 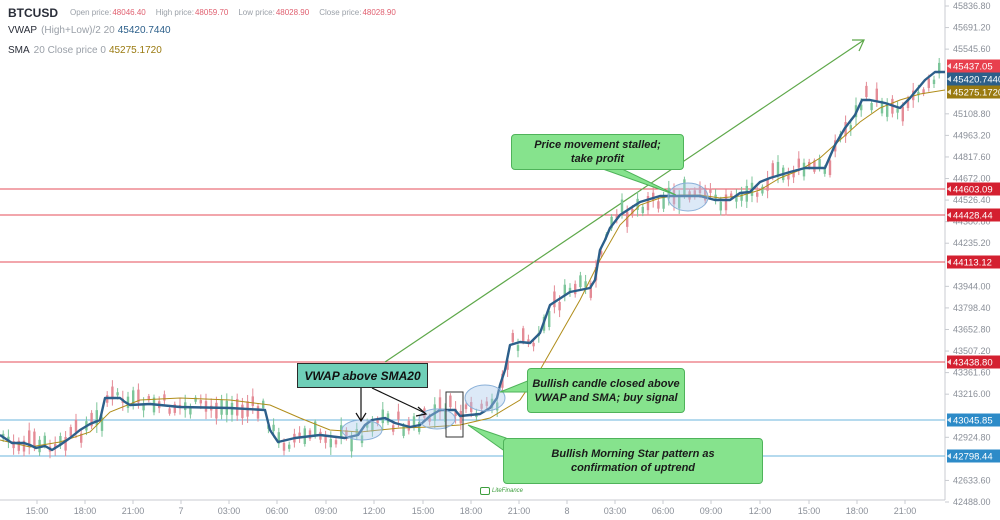 I want to click on vwap-params: (High+Low)/2 20, so click(x=78, y=30).